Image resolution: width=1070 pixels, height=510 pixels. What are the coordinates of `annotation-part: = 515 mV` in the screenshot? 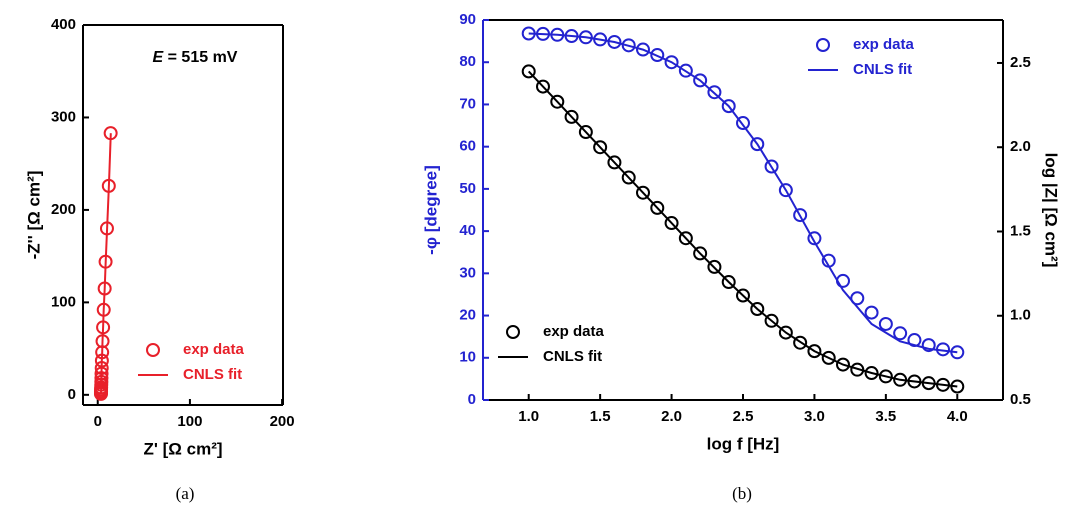 It's located at (200, 57).